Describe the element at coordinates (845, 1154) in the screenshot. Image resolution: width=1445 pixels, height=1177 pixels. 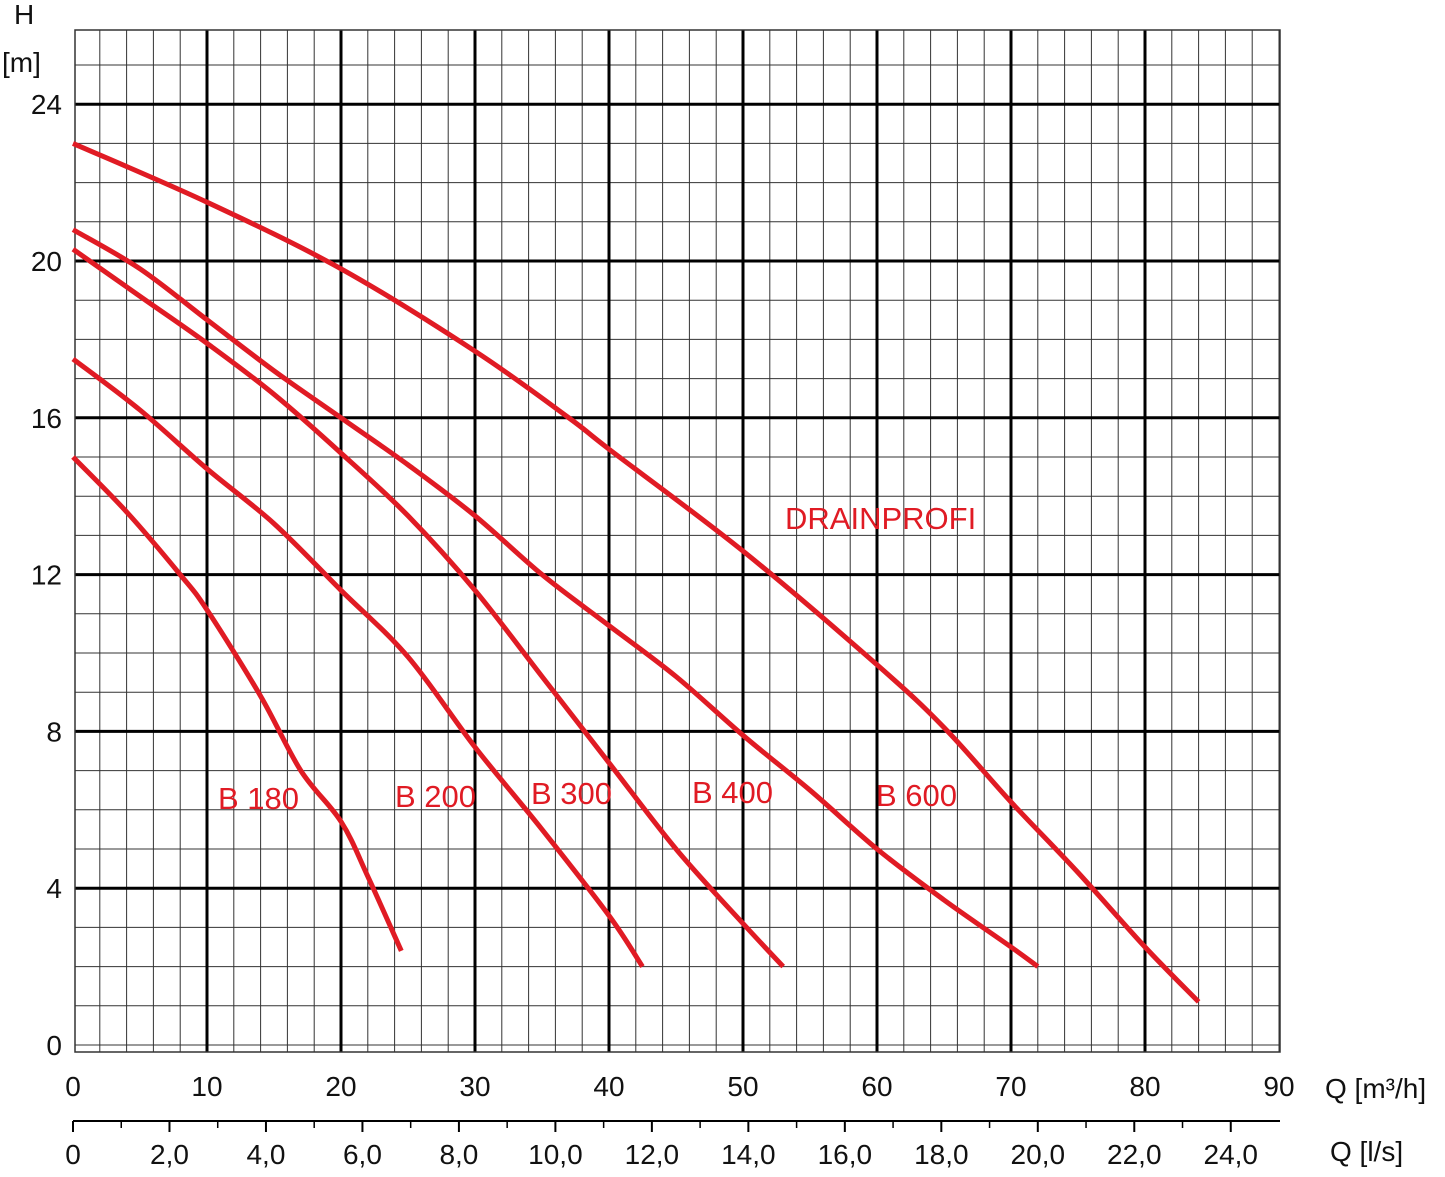
I see `x2-tick-label: 16,0` at that location.